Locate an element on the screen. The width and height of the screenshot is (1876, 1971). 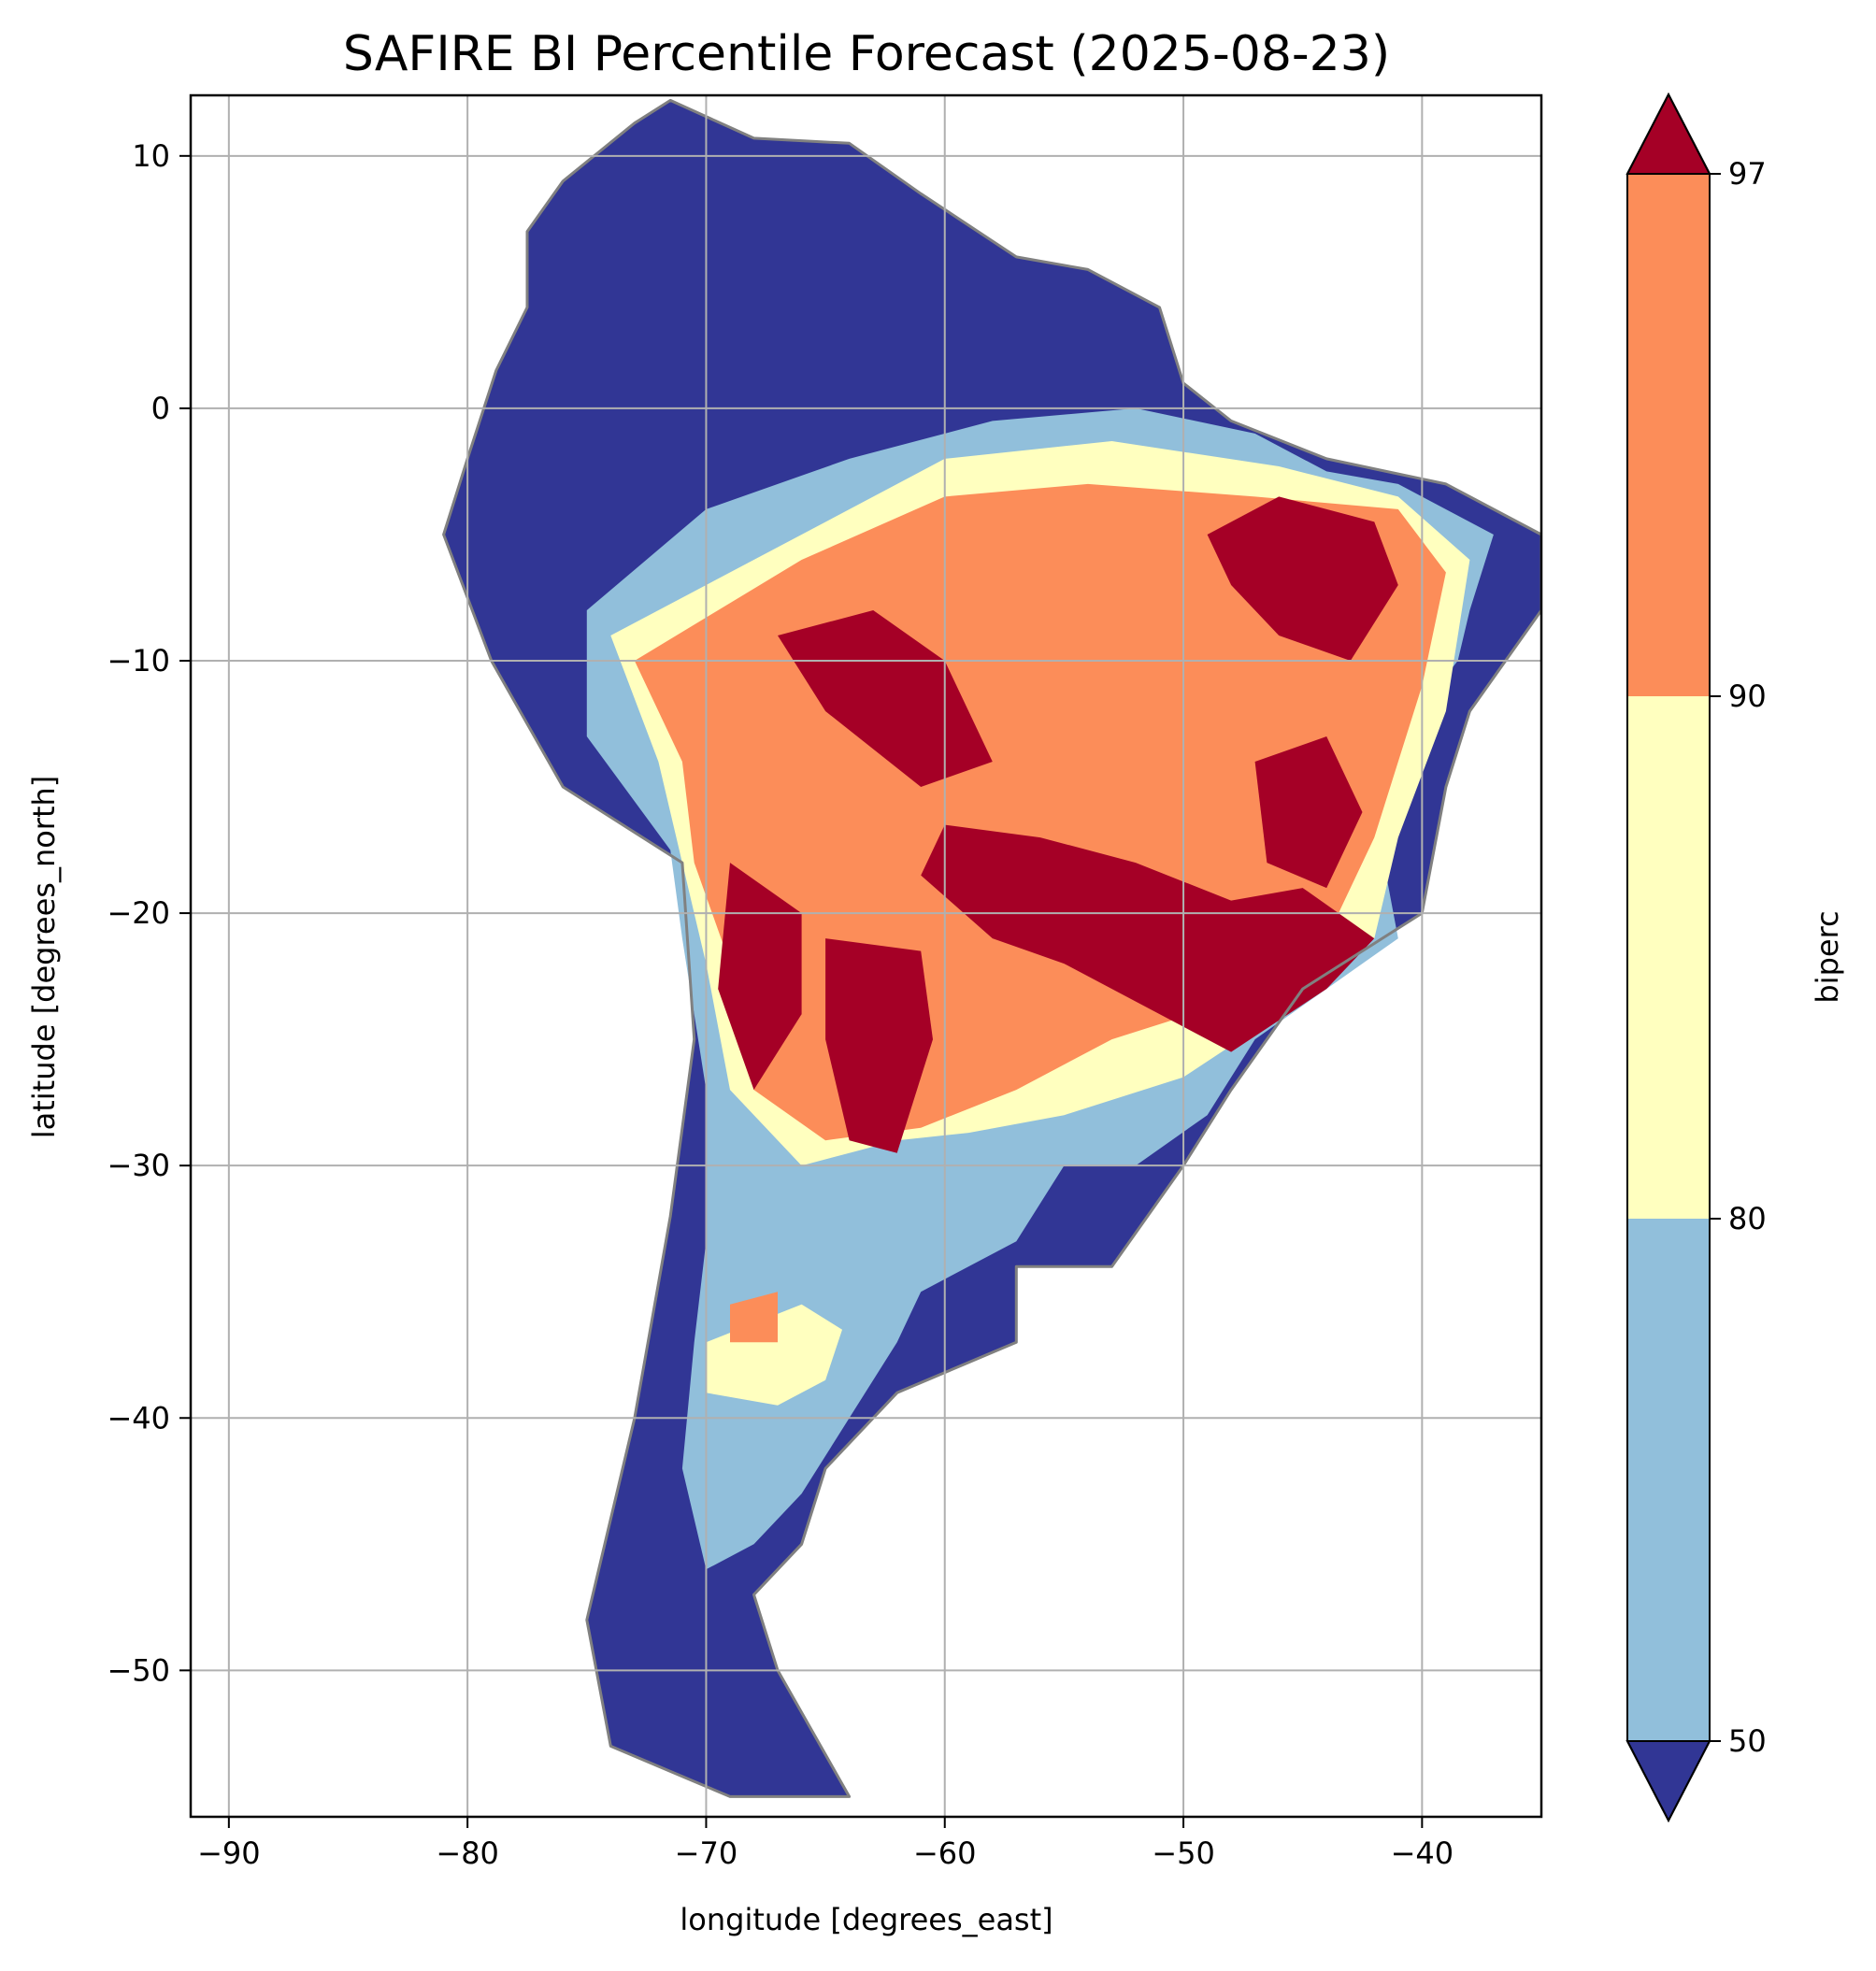
x-tick-label-0: −90 is located at coordinates (229, 1853).